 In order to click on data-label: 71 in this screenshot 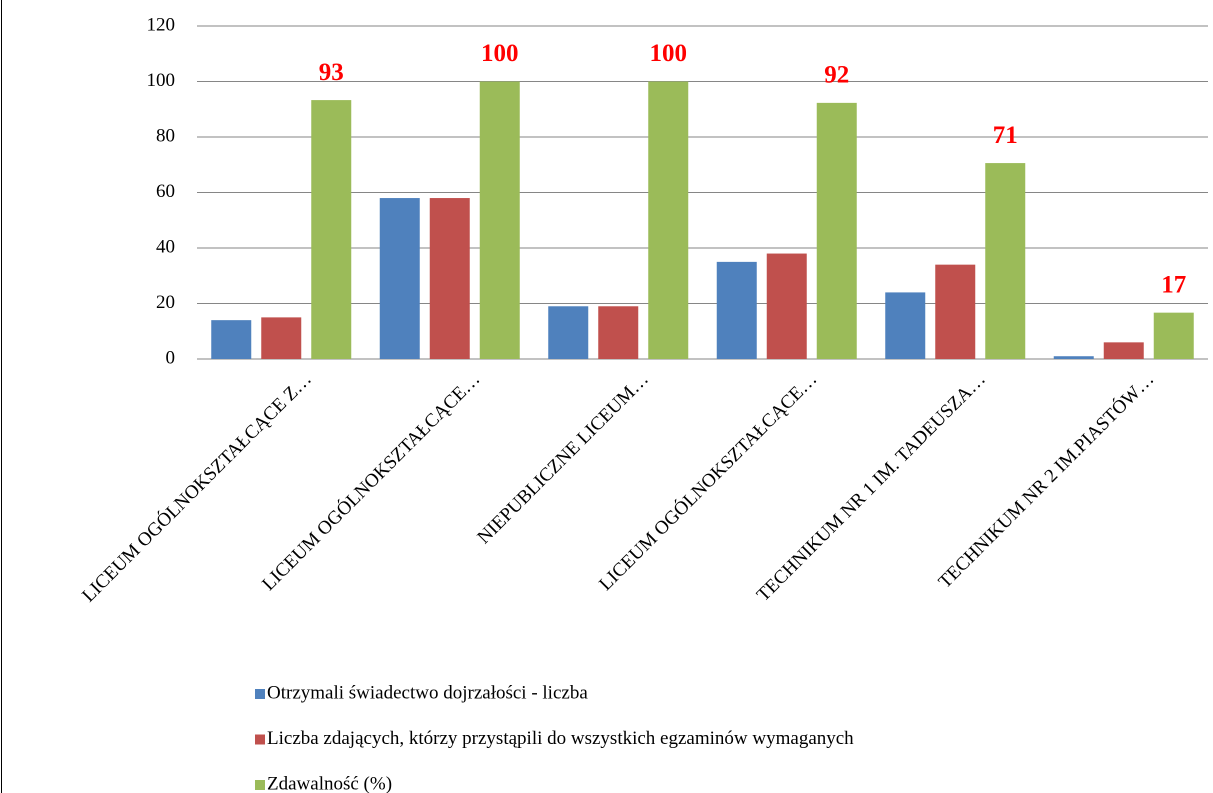, I will do `click(1005, 135)`.